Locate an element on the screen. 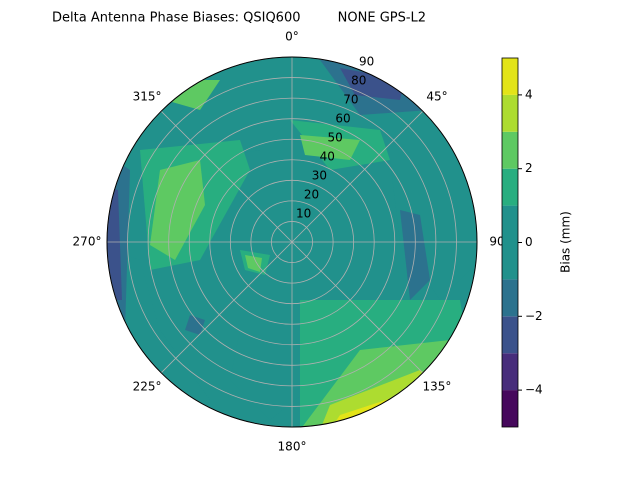 This screenshot has height=480, width=640. r-tick-label: 90 is located at coordinates (366, 61).